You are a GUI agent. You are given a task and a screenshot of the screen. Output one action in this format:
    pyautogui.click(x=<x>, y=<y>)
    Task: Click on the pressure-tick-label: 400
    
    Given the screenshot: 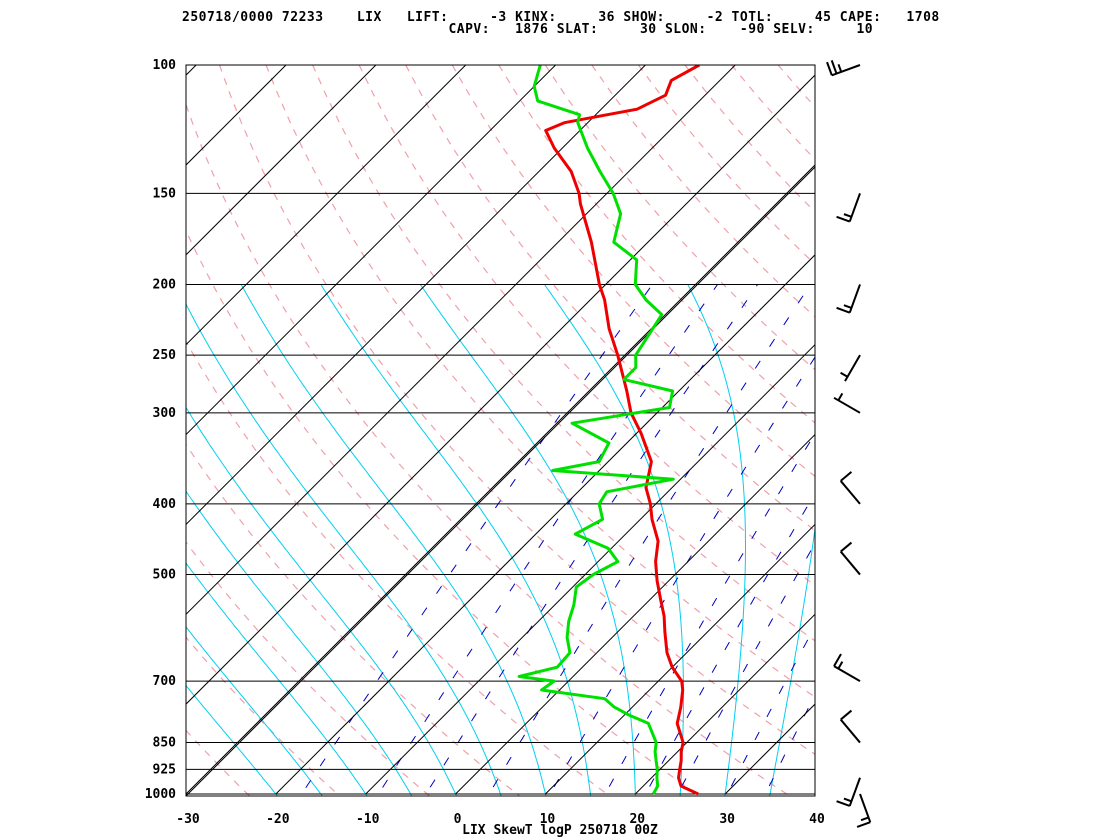 What is the action you would take?
    pyautogui.click(x=165, y=504)
    